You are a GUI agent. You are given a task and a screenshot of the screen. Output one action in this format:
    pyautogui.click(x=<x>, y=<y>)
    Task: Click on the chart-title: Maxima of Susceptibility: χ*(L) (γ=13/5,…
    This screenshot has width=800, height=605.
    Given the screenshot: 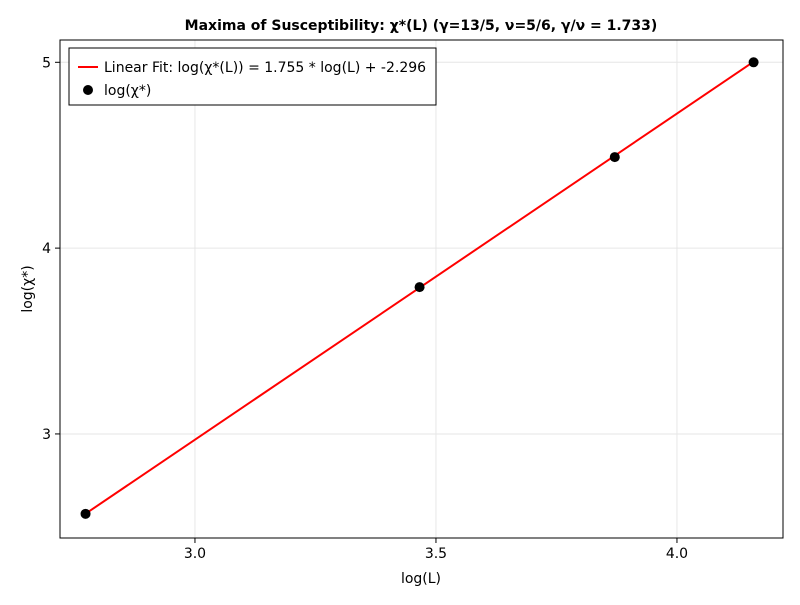 What is the action you would take?
    pyautogui.click(x=421, y=26)
    